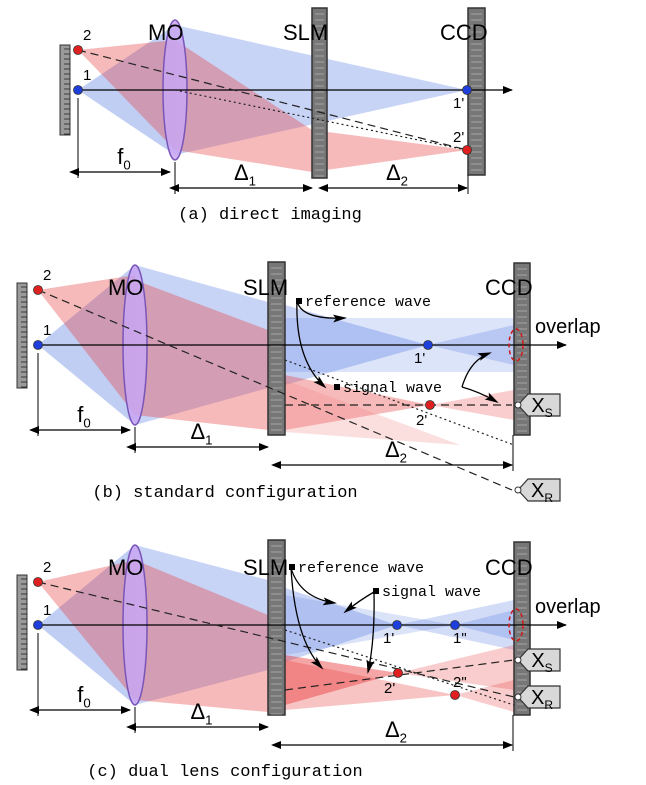  I want to click on signal-wave-label: signal wave, so click(392, 388).